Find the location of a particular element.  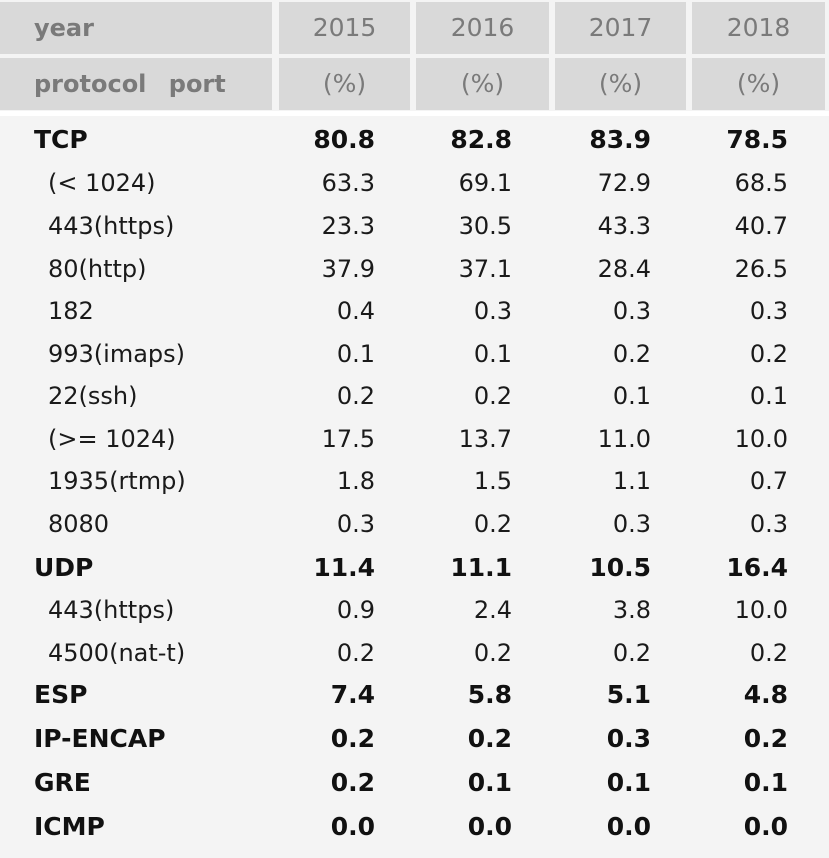

table-row: 443(https) 0.9 2.4 3.8 10.0 is located at coordinates (414, 610).